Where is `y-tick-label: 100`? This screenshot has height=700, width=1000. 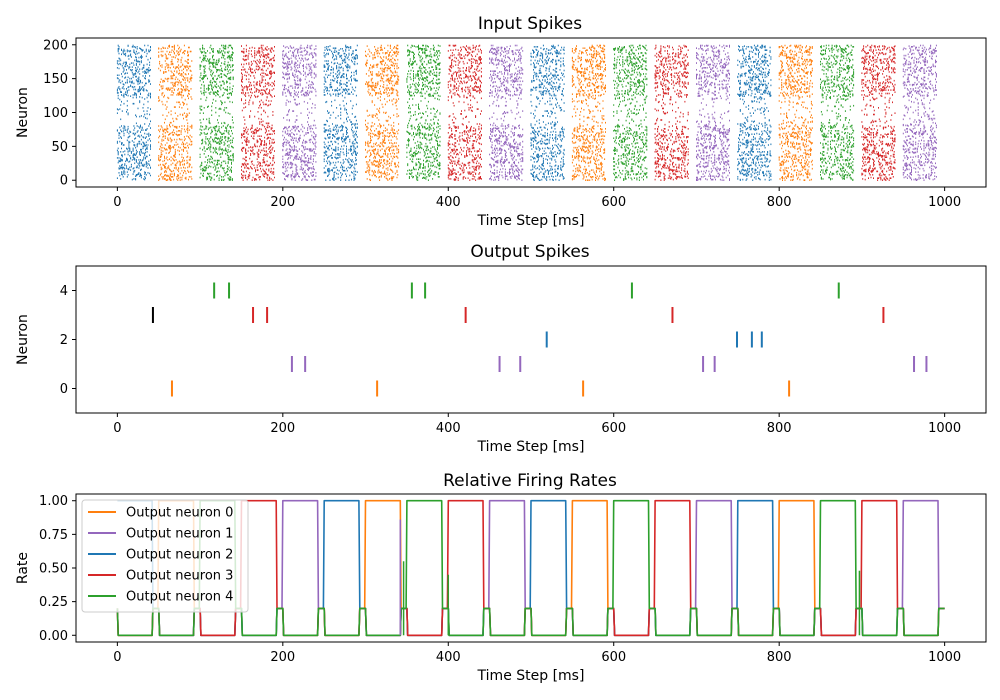
y-tick-label: 100 is located at coordinates (55, 113).